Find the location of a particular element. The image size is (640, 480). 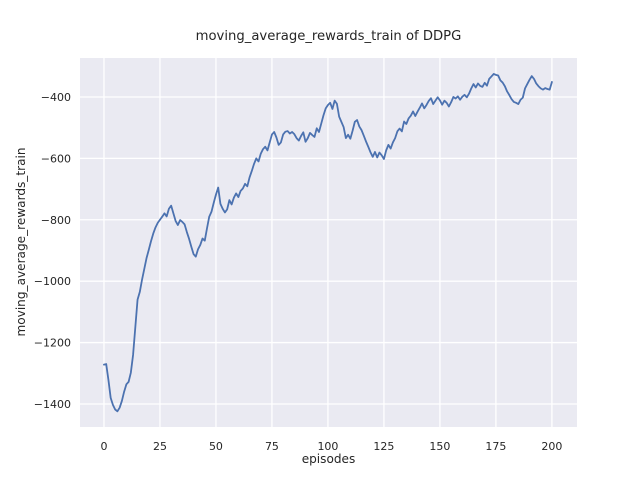

x-tick-label: 25 is located at coordinates (160, 446).